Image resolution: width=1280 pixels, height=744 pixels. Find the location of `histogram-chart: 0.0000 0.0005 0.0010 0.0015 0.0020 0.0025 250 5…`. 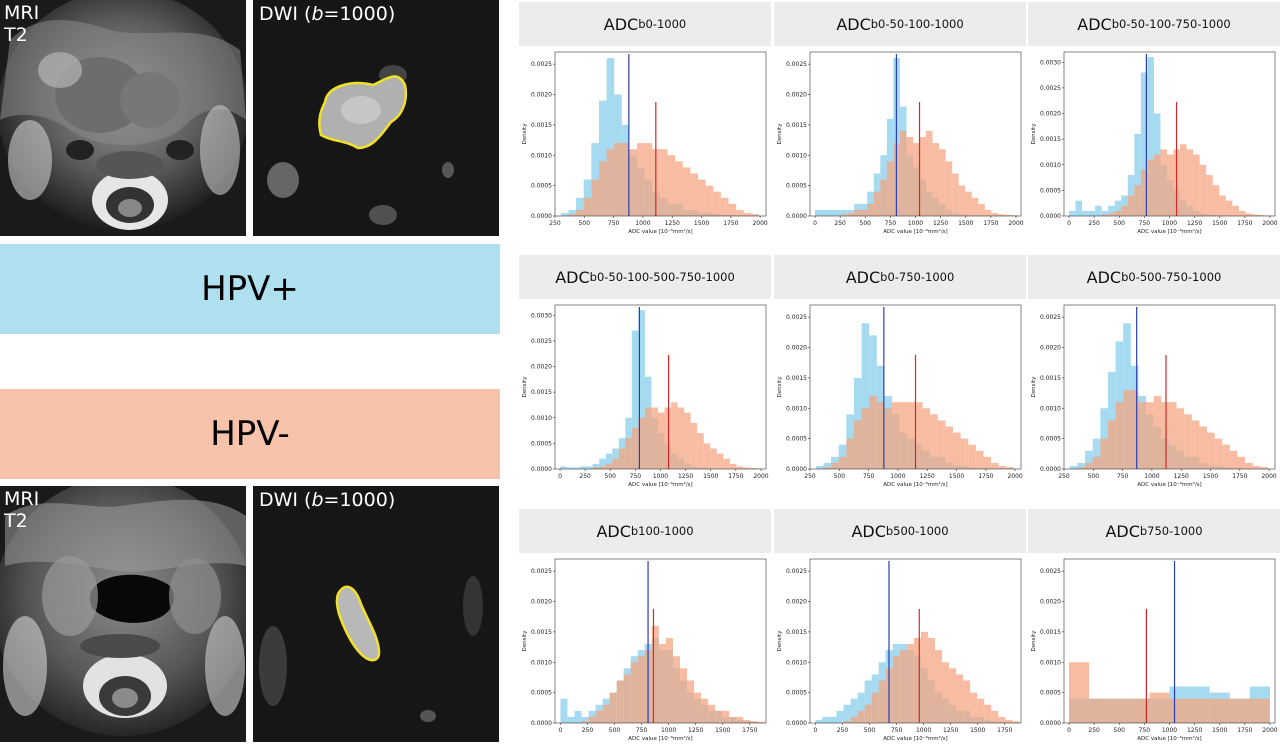

histogram-chart: 0.0000 0.0005 0.0010 0.0015 0.0020 0.0025 250 5… is located at coordinates (645, 143).